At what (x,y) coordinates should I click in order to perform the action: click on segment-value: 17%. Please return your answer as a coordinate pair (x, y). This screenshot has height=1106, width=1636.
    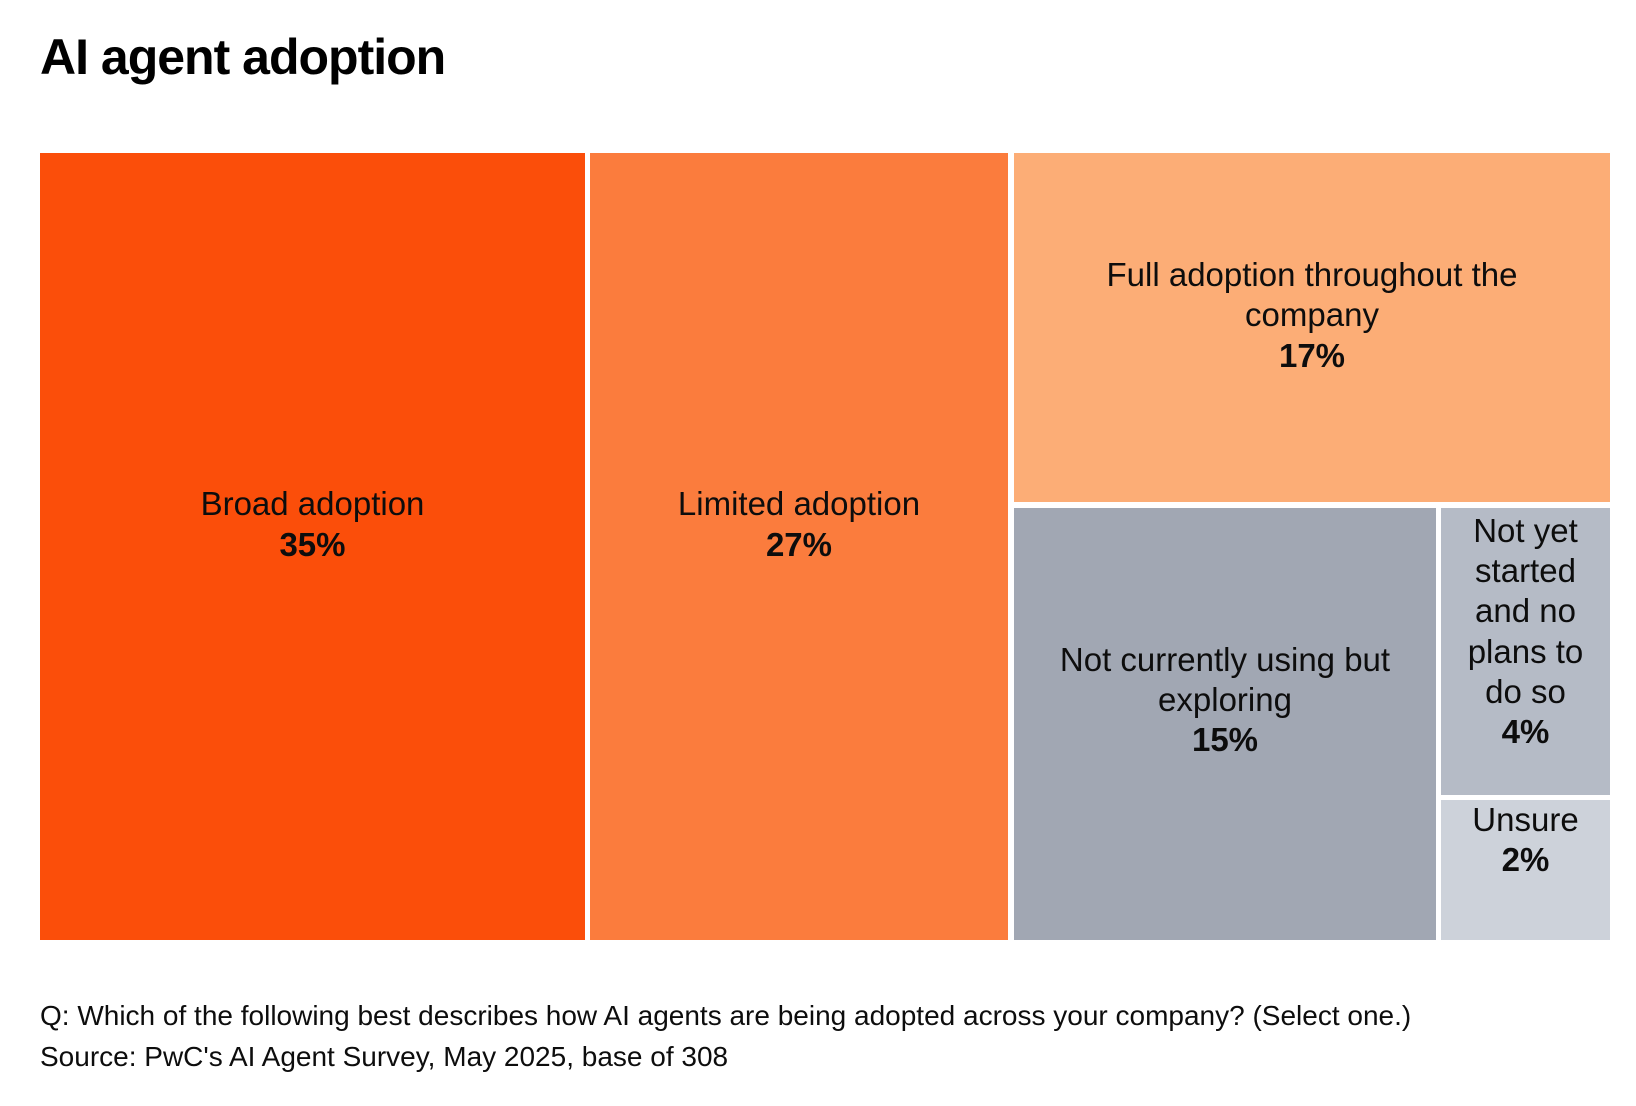
    Looking at the image, I should click on (1312, 355).